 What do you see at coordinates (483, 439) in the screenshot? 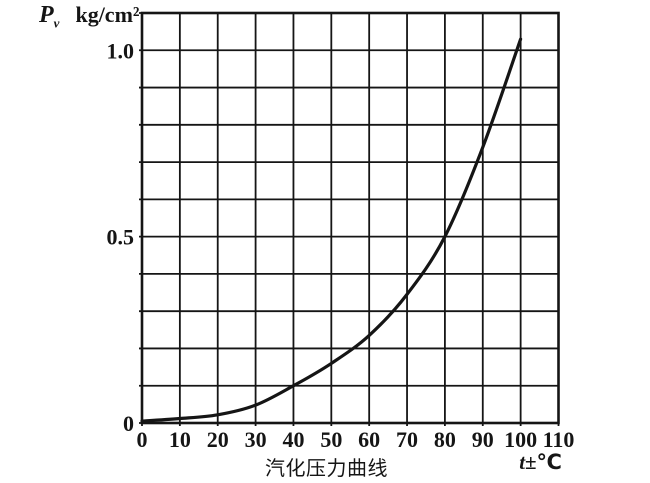
I see `x-tick-label: 90` at bounding box center [483, 439].